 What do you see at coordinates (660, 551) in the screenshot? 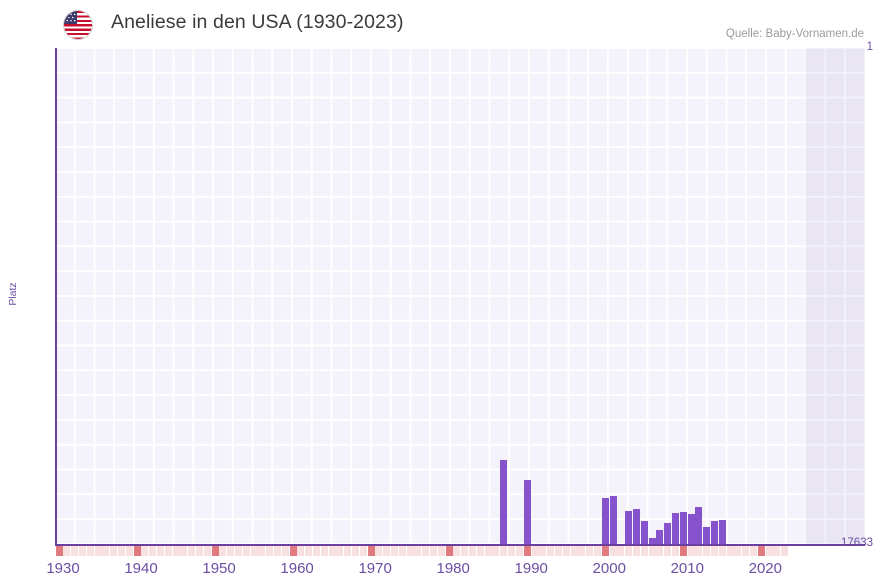
I see `x-tick-minor-2007` at bounding box center [660, 551].